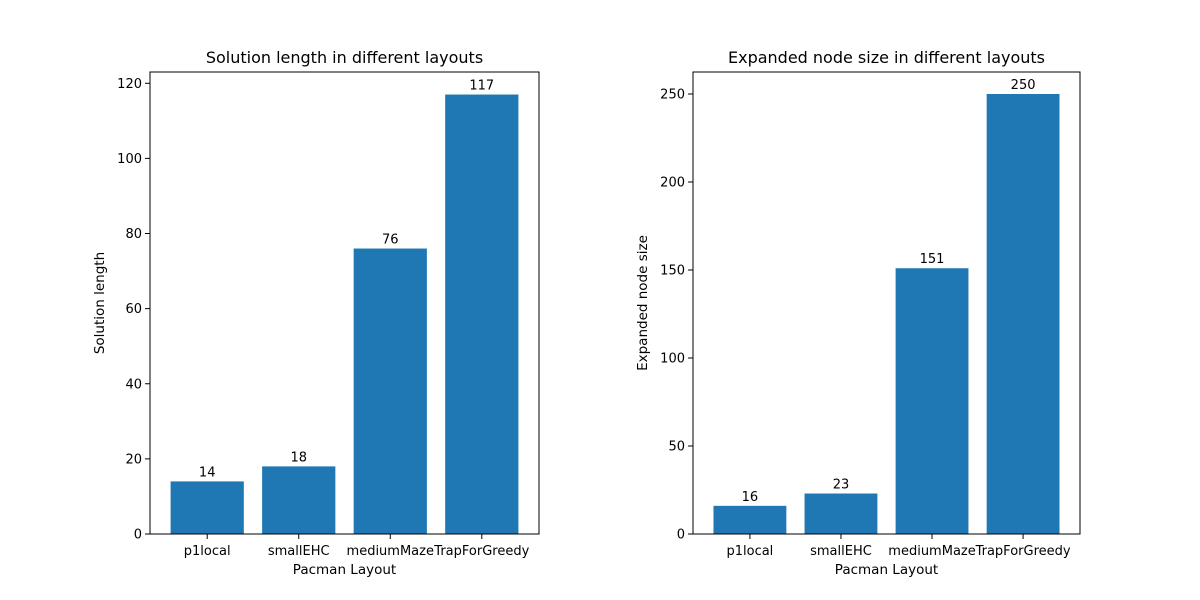 The image size is (1200, 600). What do you see at coordinates (207, 472) in the screenshot?
I see `bar-value-label: 14` at bounding box center [207, 472].